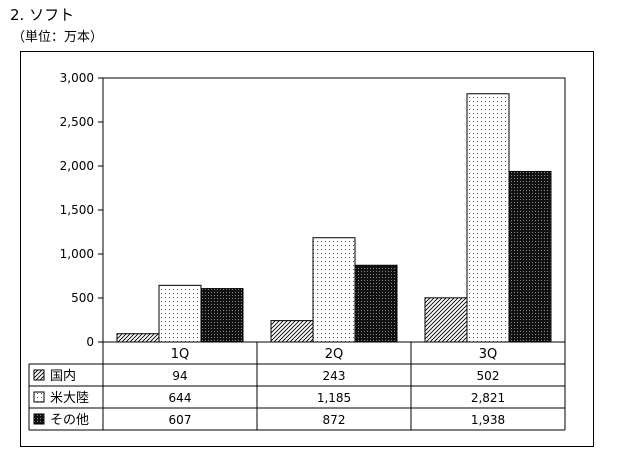 This screenshot has height=462, width=620. Describe the element at coordinates (42, 15) in the screenshot. I see `section-heading: 2. ソフト` at that location.